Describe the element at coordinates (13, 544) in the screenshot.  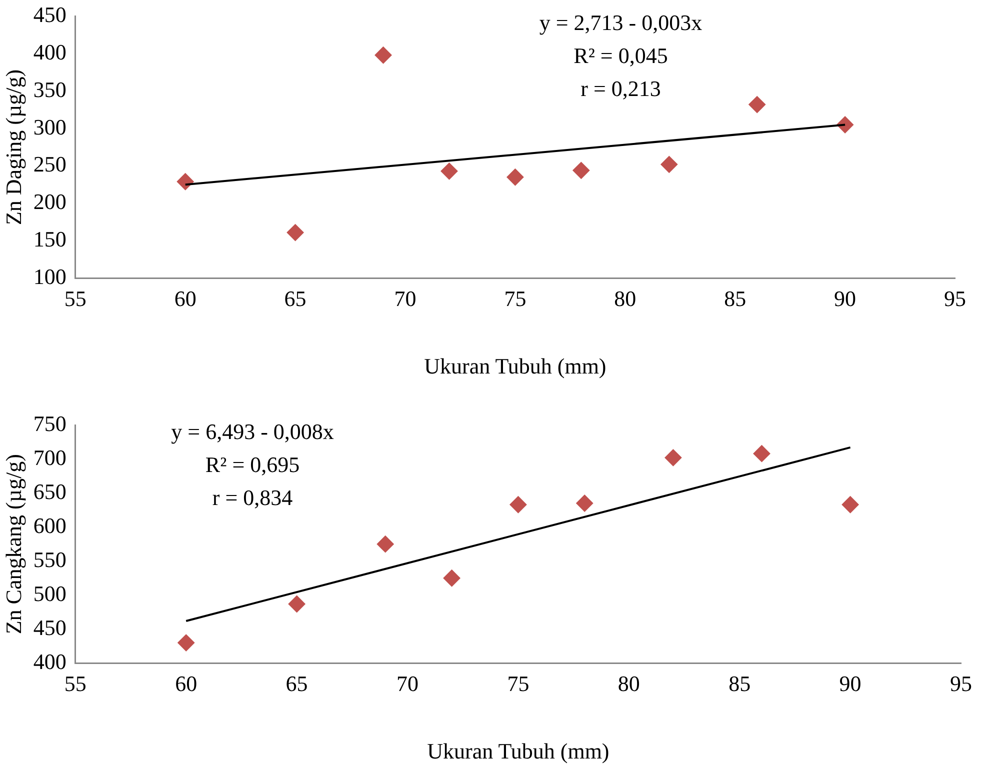
I see `y-axis-title: Zn Cangkang (µg/g)` at that location.